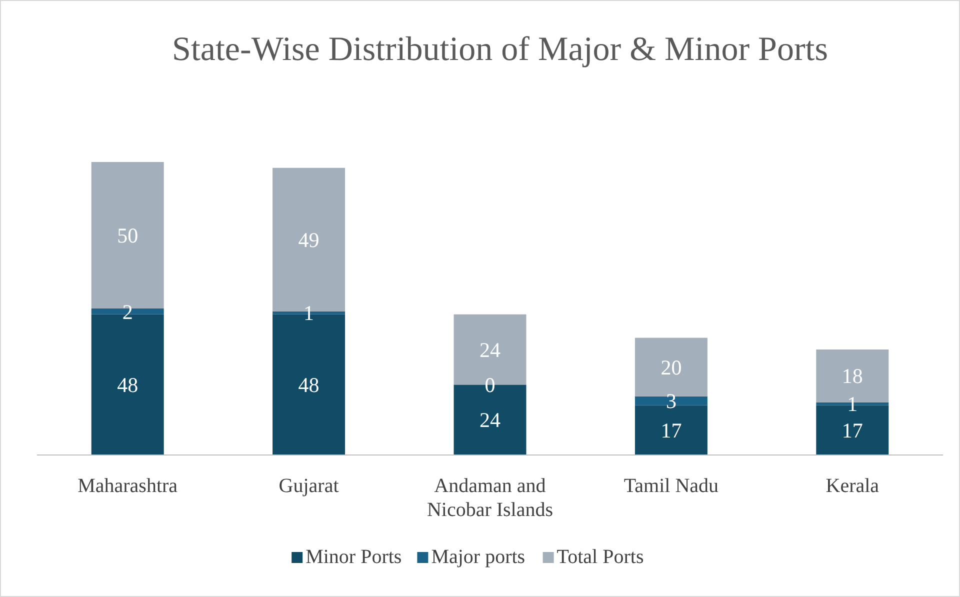 This screenshot has height=597, width=960. I want to click on x-tick-label: Andaman and Nicobar Islands, so click(490, 498).